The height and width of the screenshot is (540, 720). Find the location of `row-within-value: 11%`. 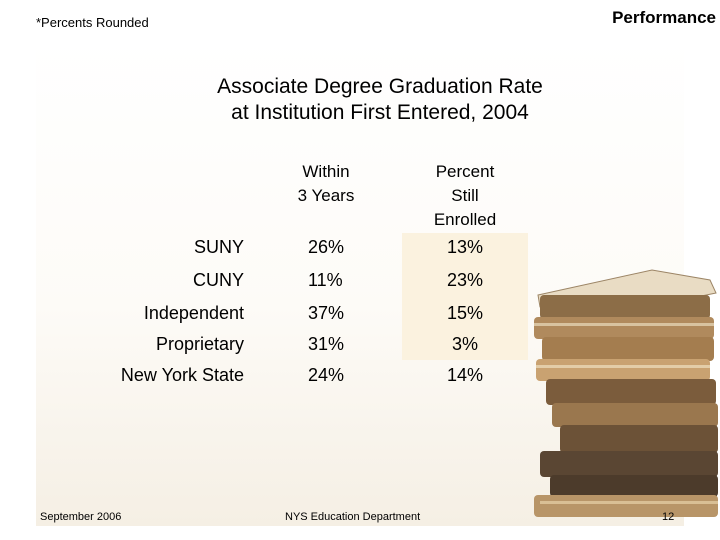

row-within-value: 11% is located at coordinates (325, 280).